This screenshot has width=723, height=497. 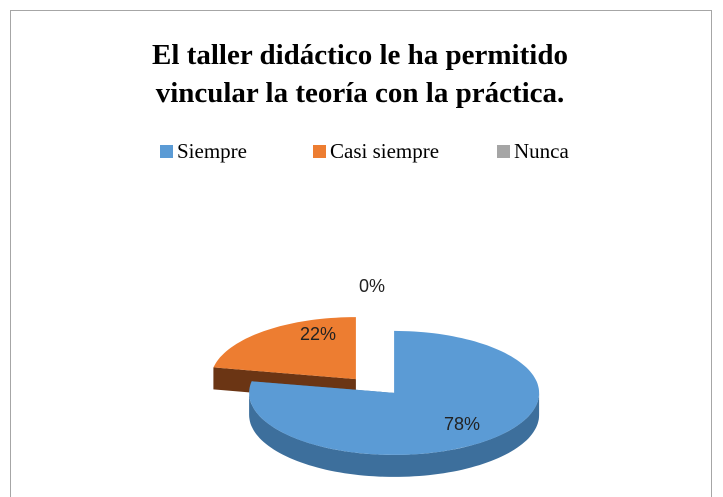 I want to click on data-label: 78%, so click(x=462, y=424).